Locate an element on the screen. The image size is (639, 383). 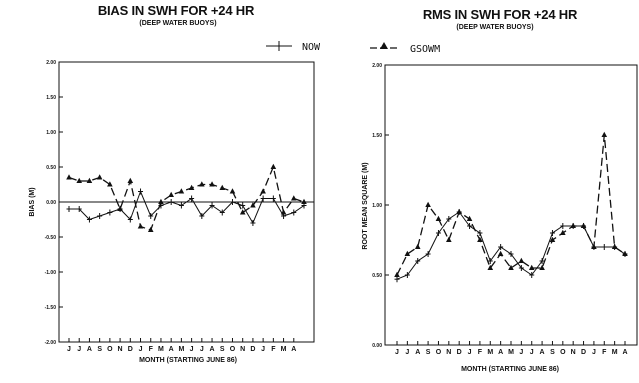
right-series-gsowm-line is located at coordinates (511, 205).